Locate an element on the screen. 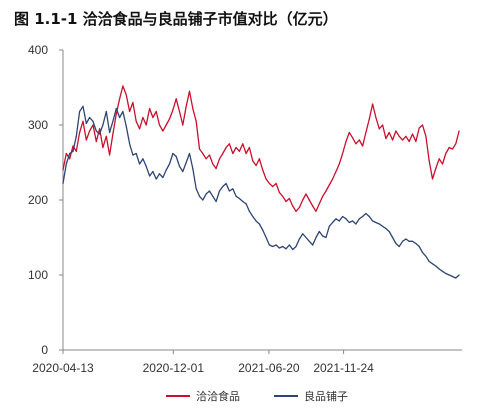 This screenshot has height=412, width=489. legend-label: 良品铺子 is located at coordinates (326, 396).